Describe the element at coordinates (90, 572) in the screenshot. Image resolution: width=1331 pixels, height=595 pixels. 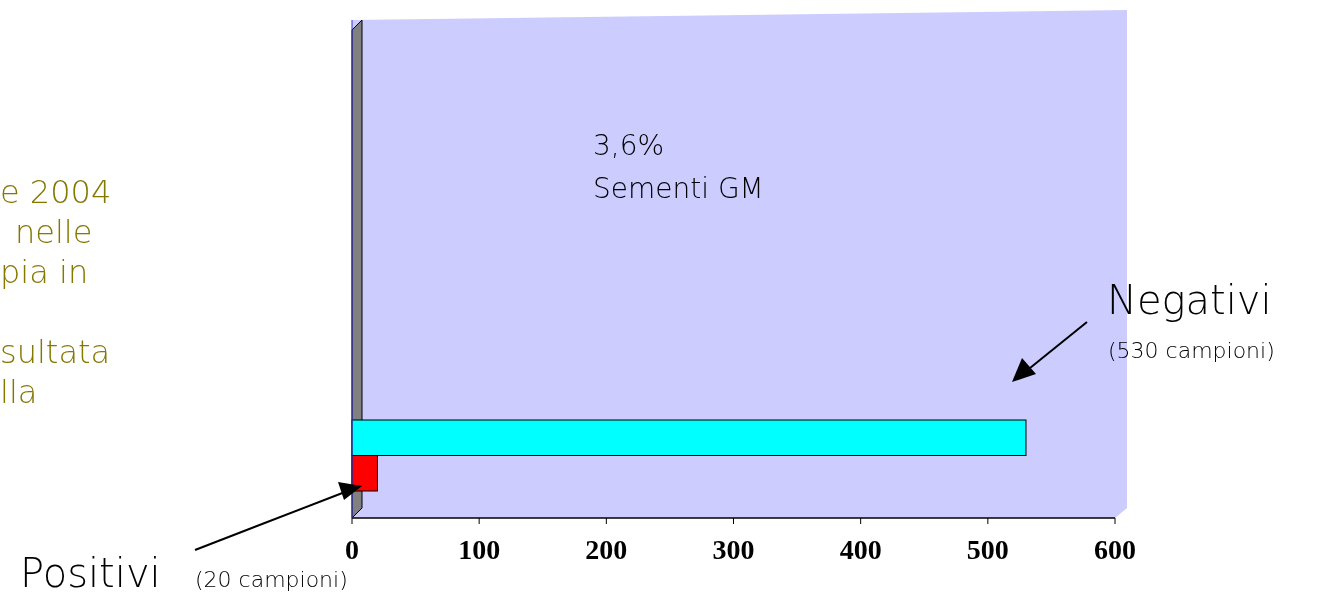
I see `text: Positivi` at that location.